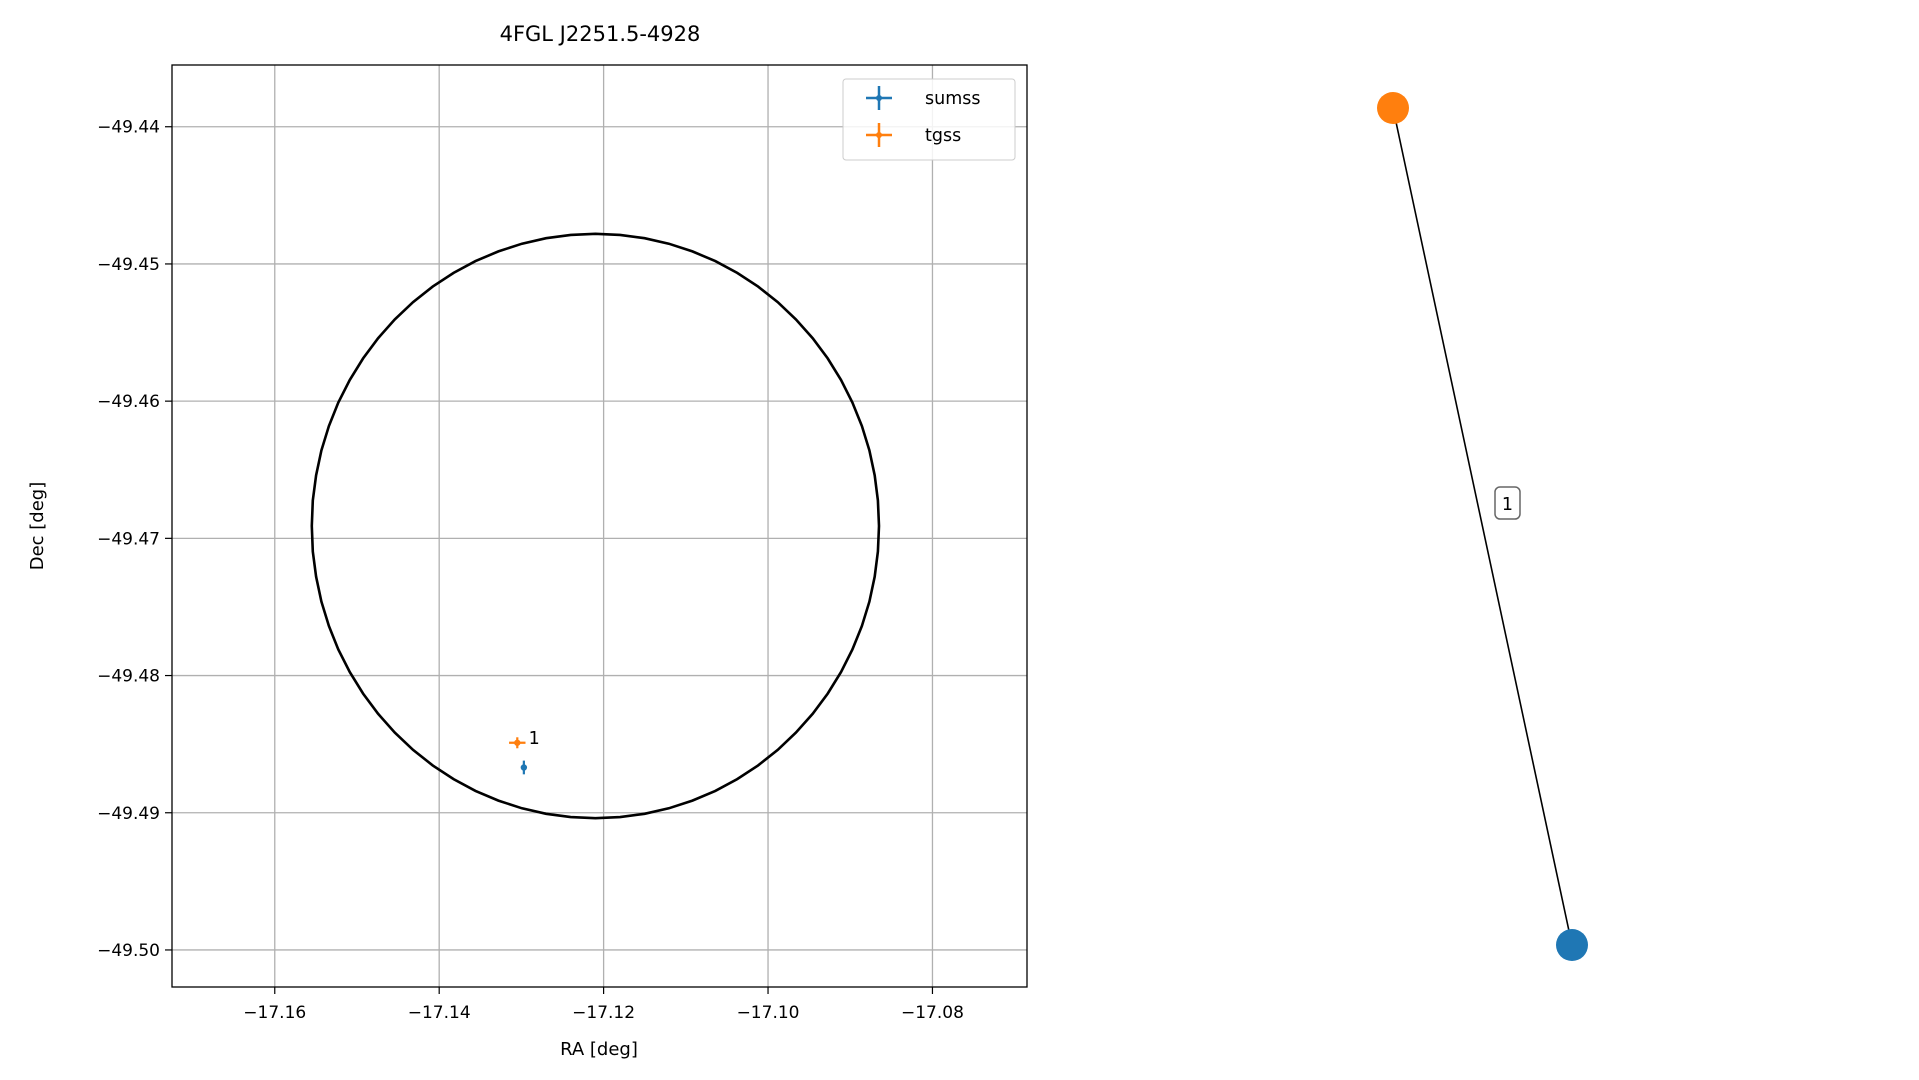 The image size is (1919, 1080). I want to click on legend: sumss tgss, so click(929, 119).